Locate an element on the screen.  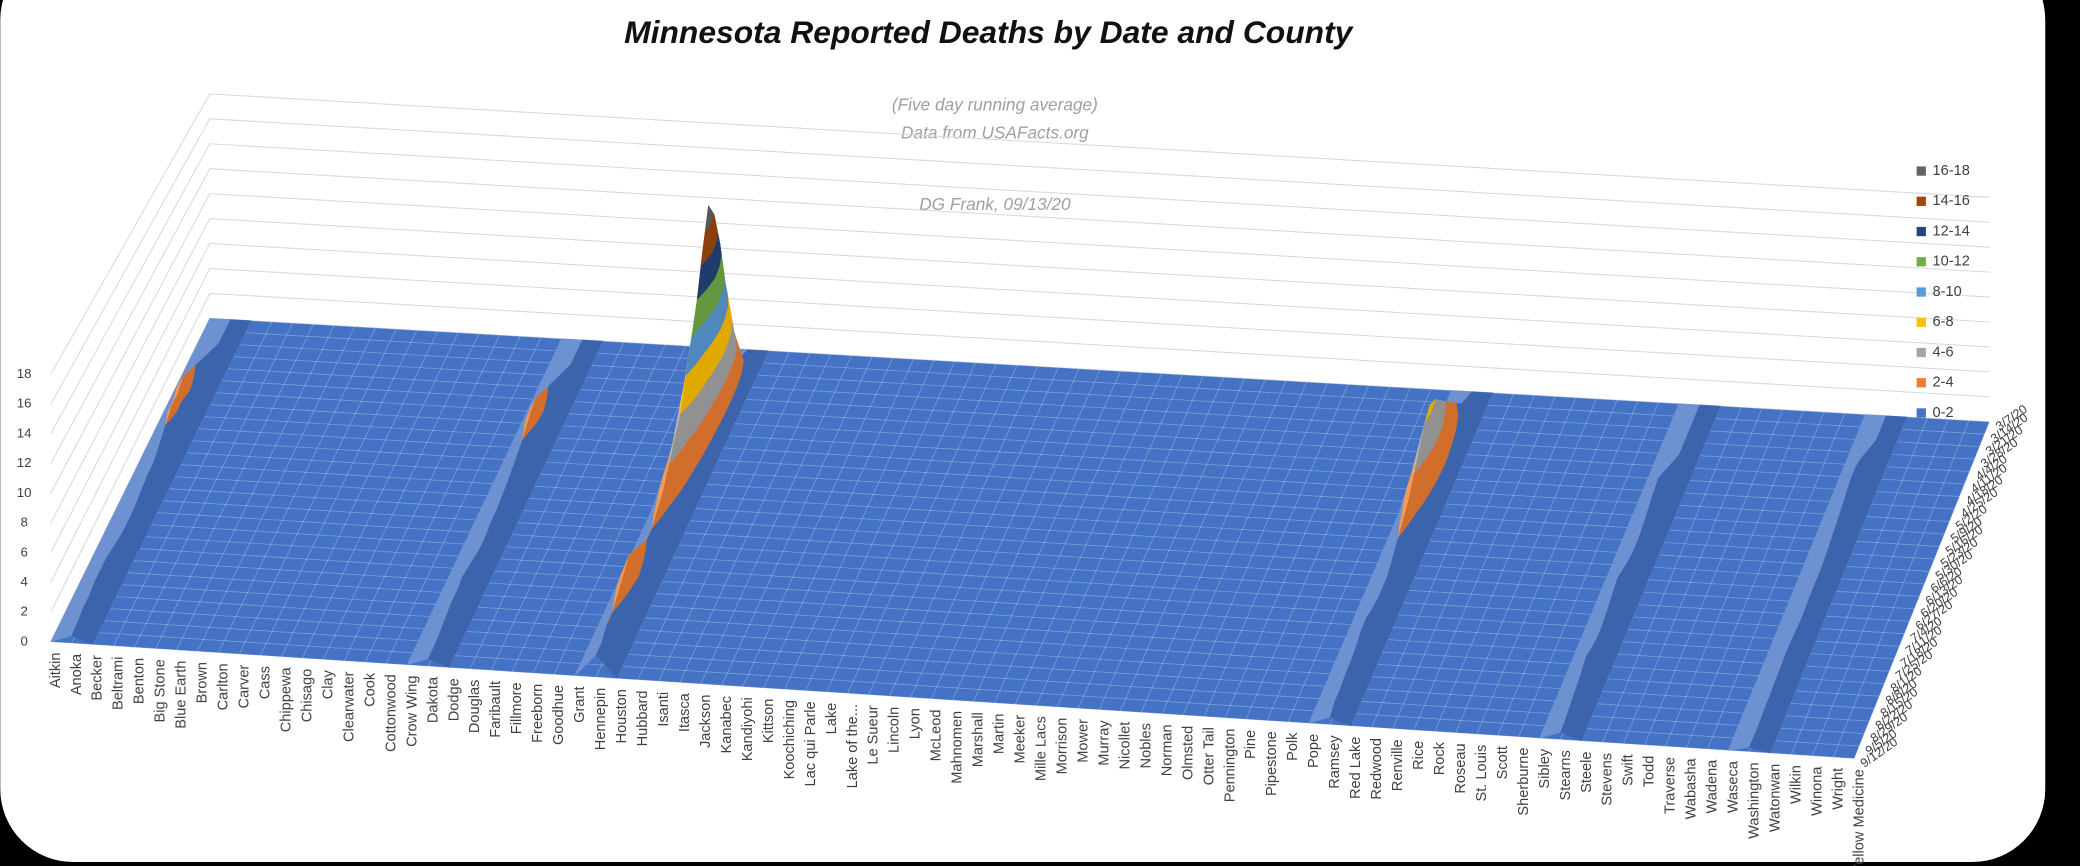
x-tick-label: Clay is located at coordinates (328, 684).